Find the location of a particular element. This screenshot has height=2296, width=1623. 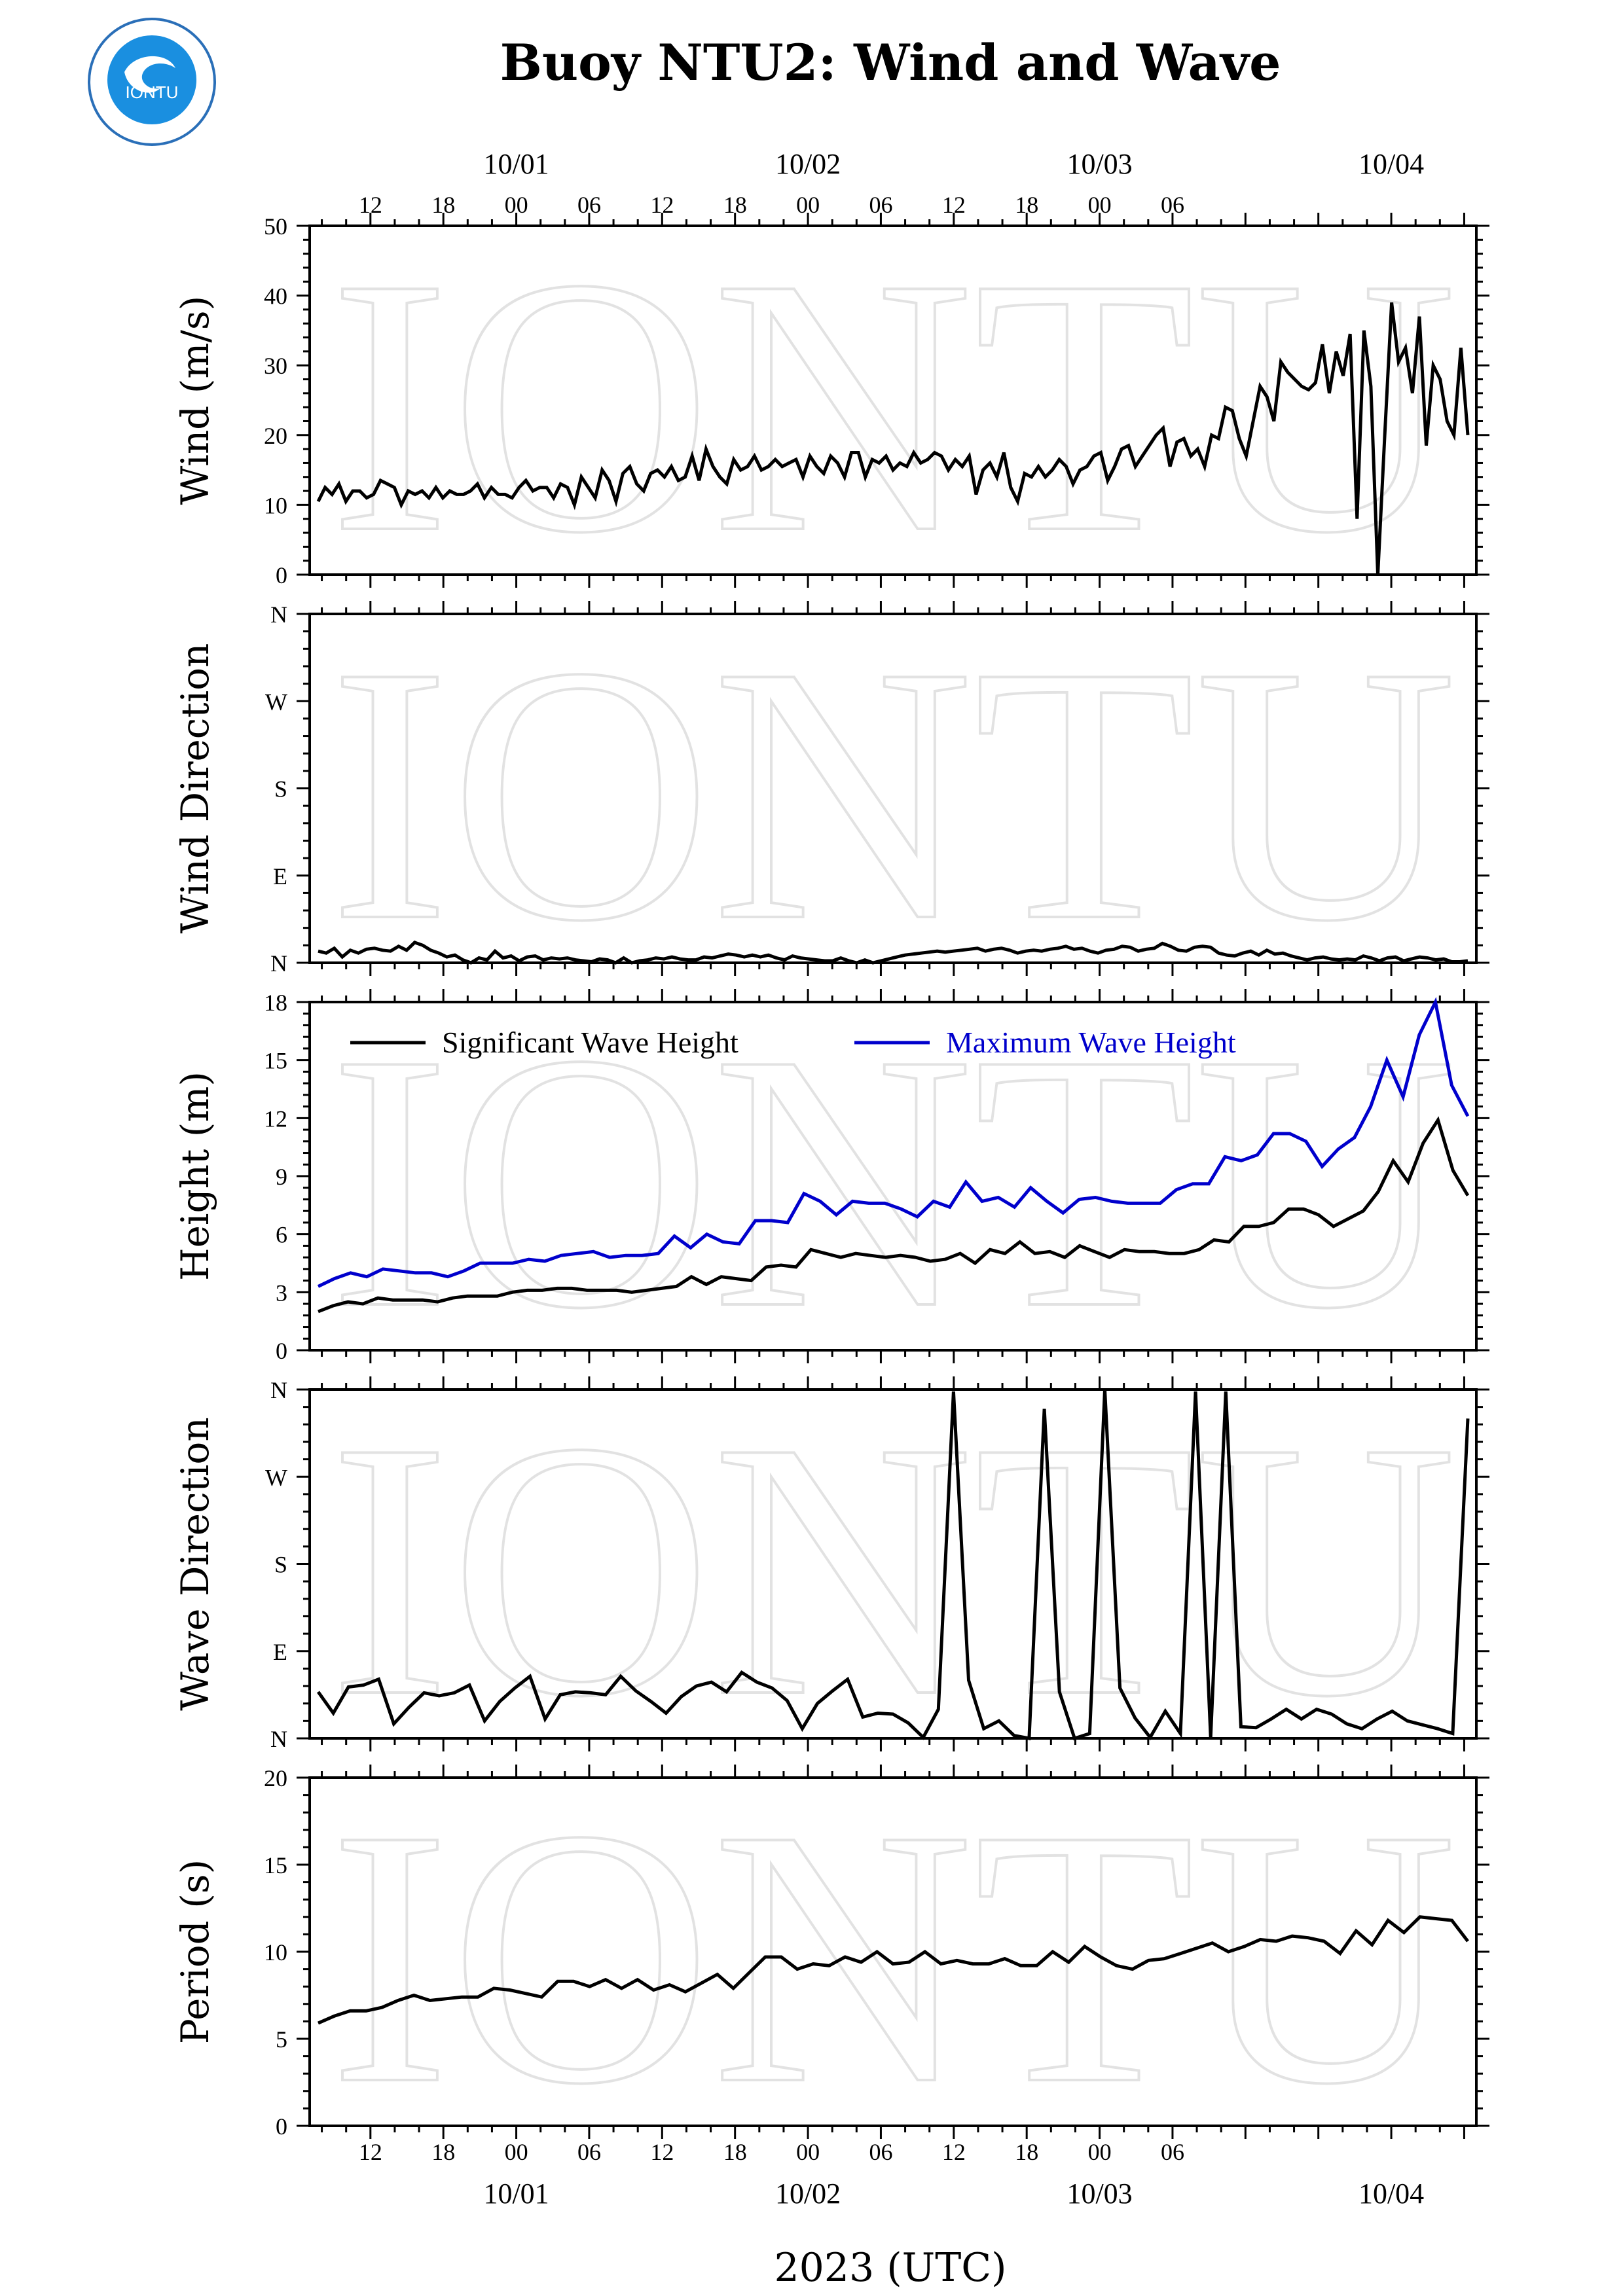

y-tick-label: 12 is located at coordinates (275, 1118).